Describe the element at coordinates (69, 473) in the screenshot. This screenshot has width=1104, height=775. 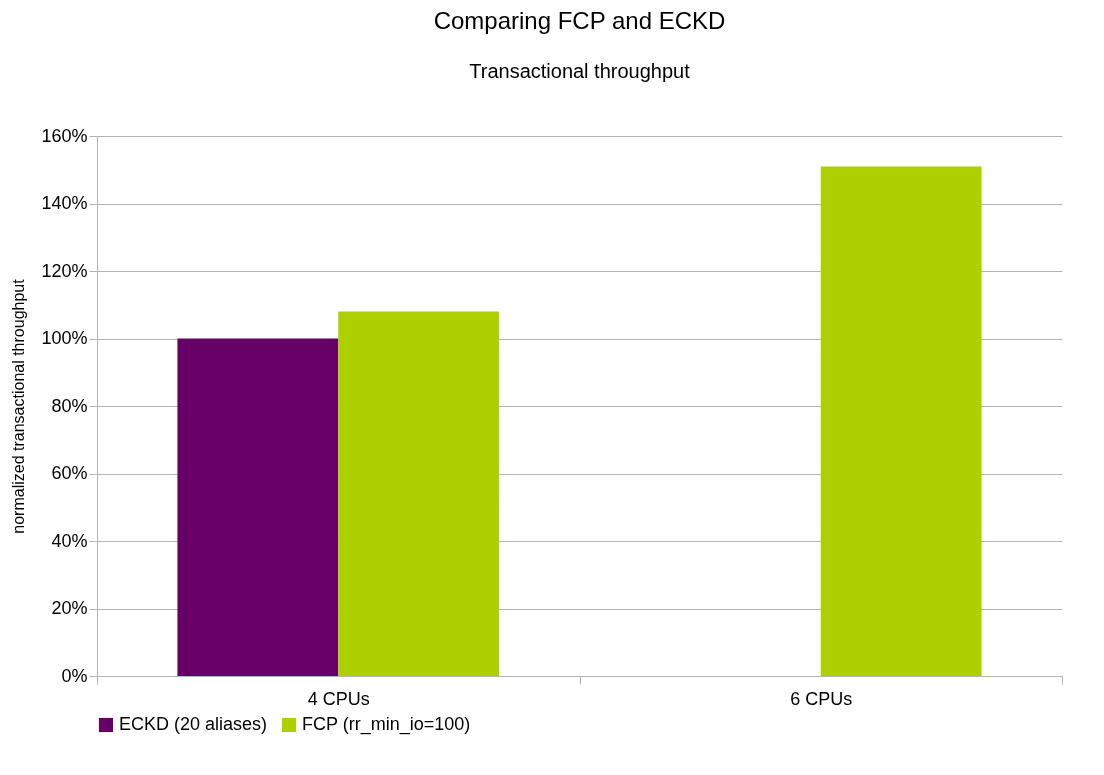
I see `y-tick-label: 60%` at that location.